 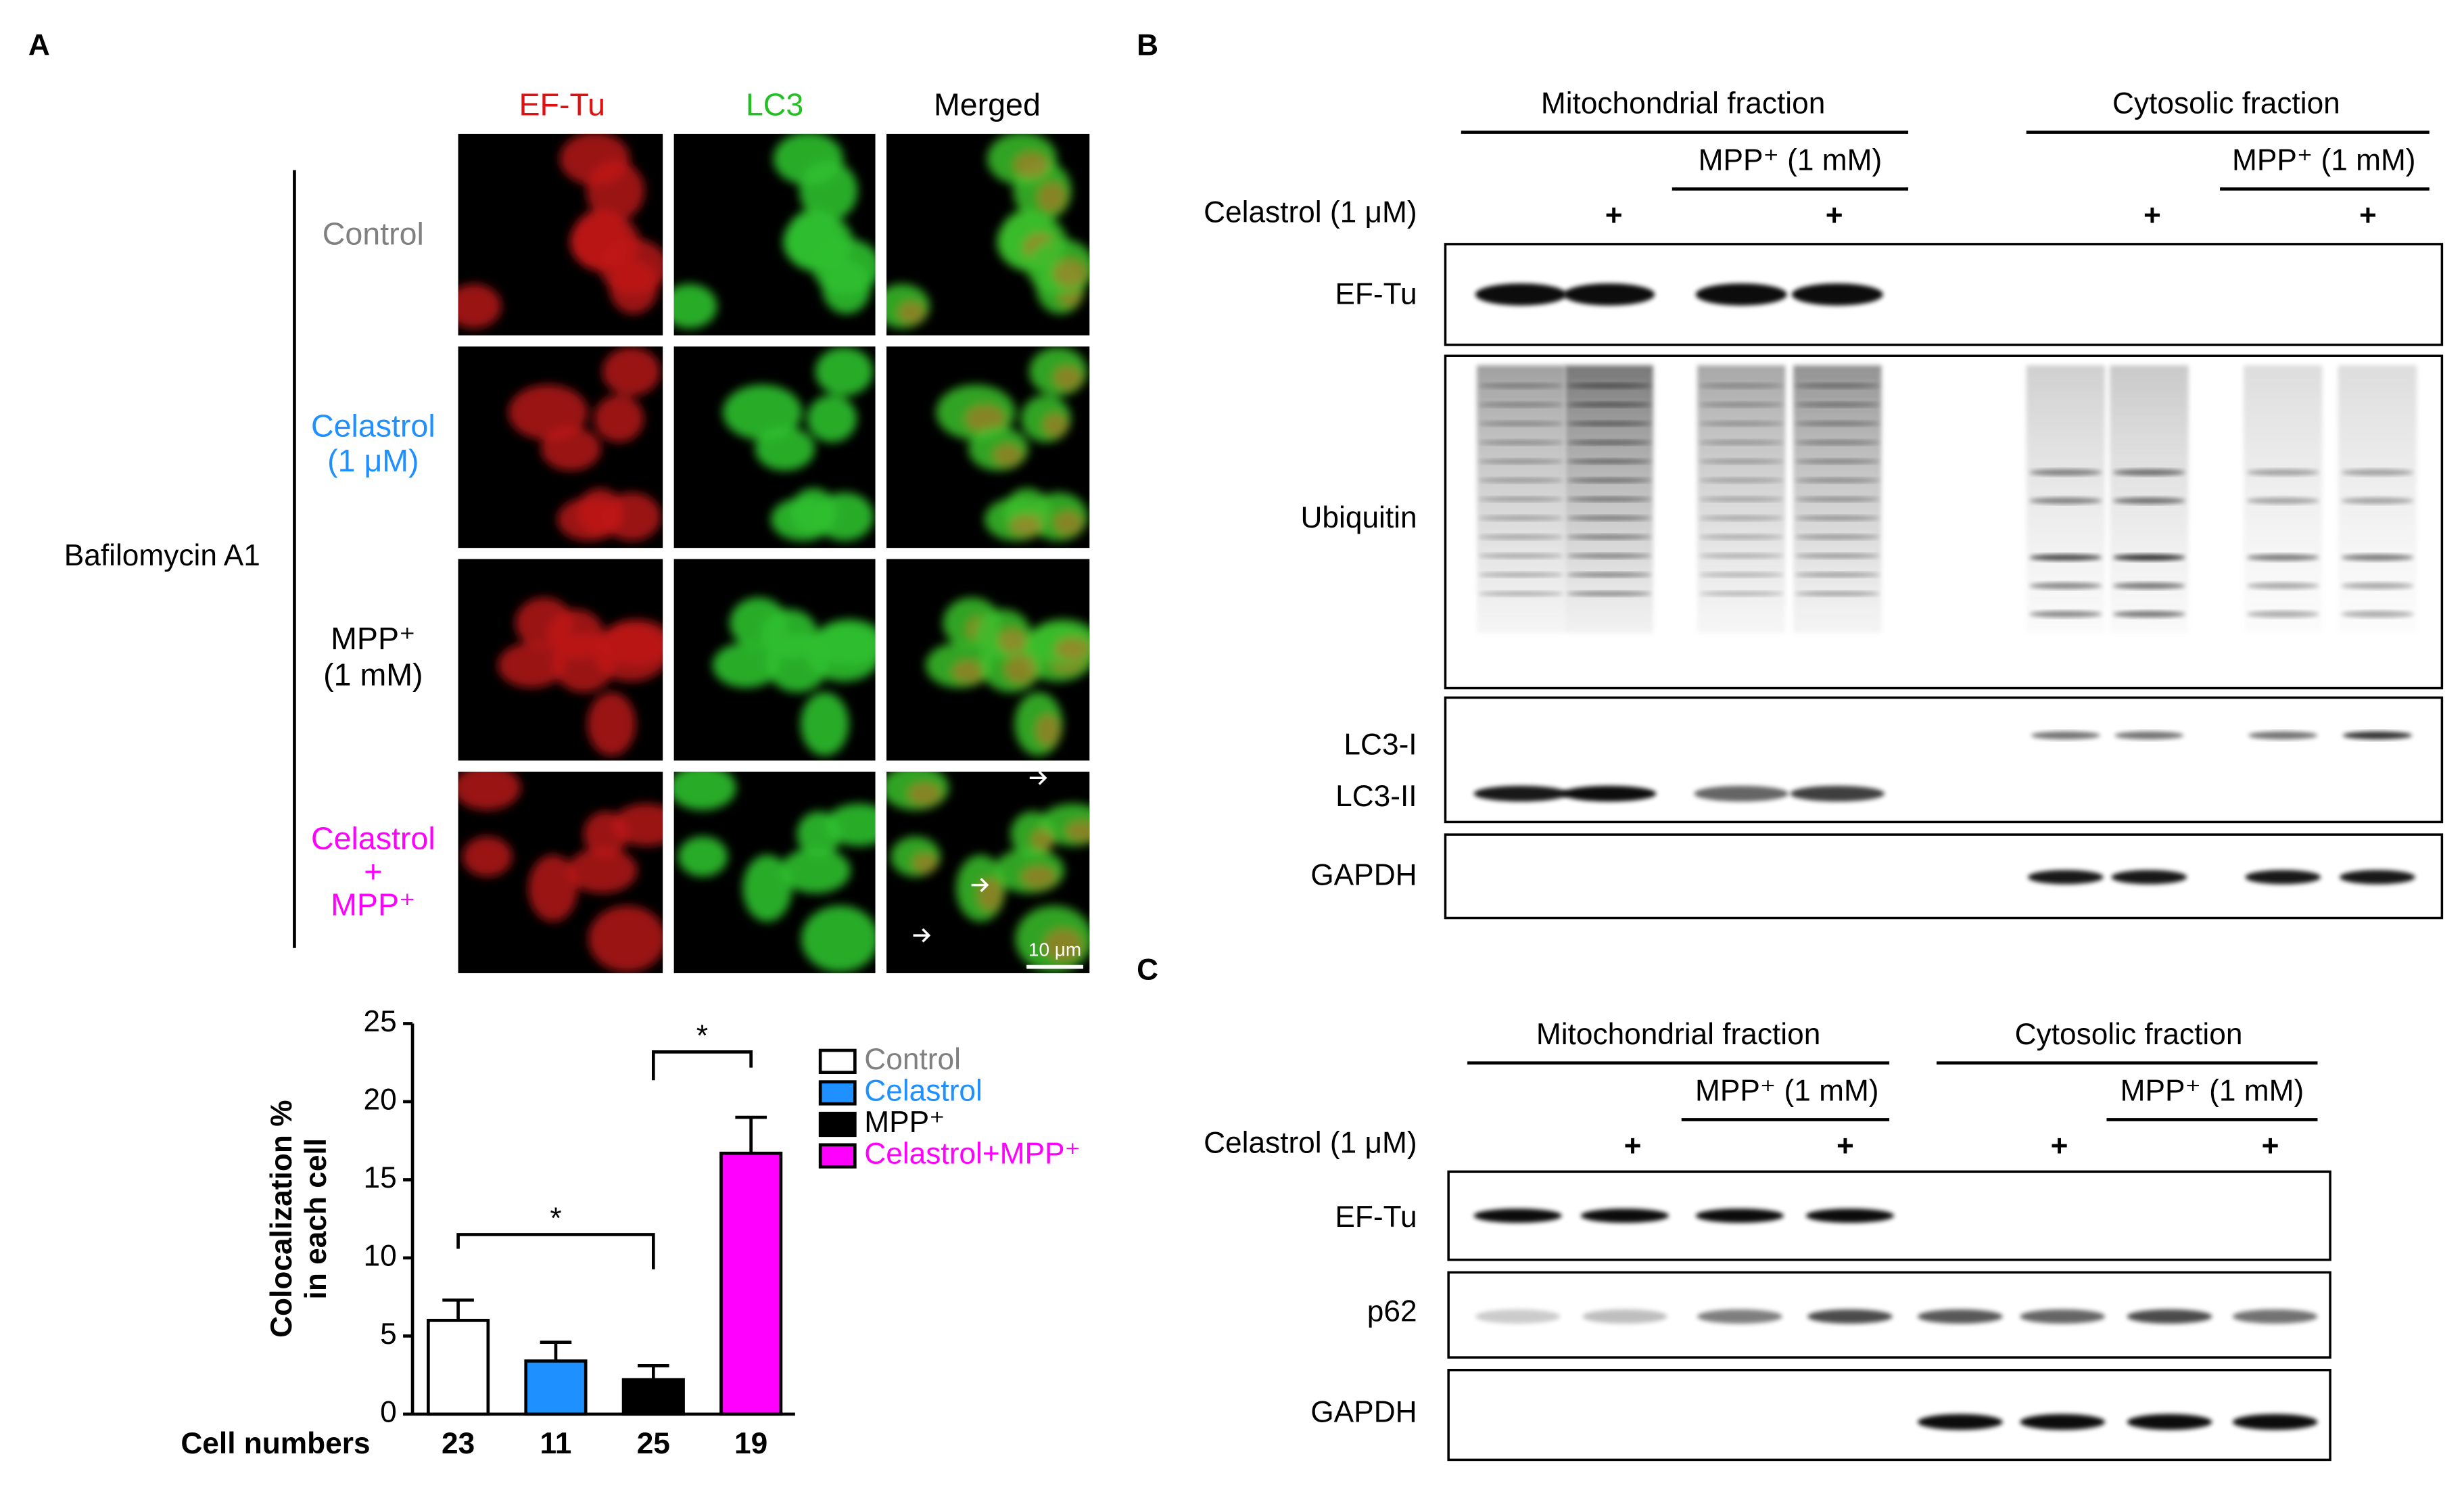 I want to click on mpp-label: MPP⁺ (1 mM), so click(x=1790, y=160).